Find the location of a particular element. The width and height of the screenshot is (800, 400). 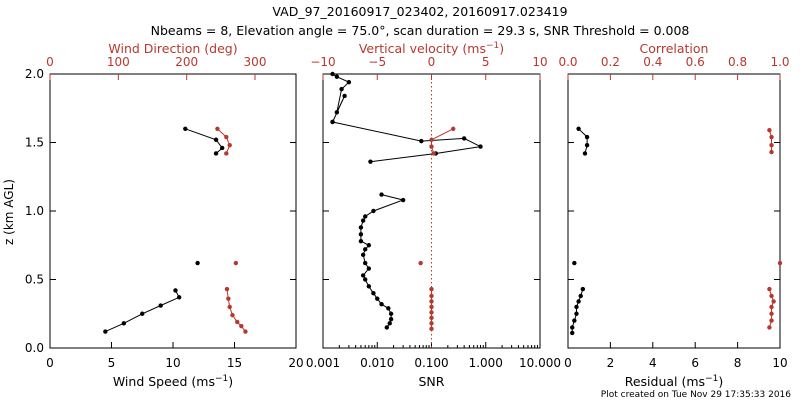

panel-2-top-axis-title-sup: −1 is located at coordinates (492, 46).